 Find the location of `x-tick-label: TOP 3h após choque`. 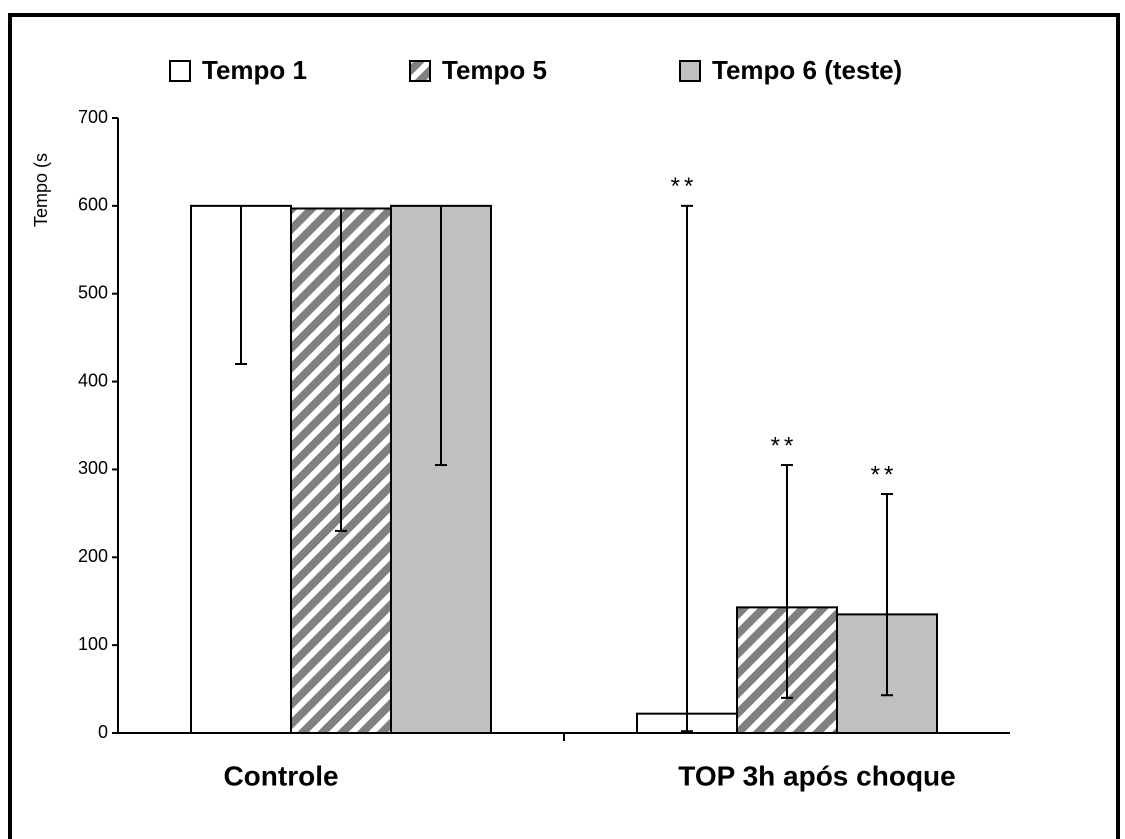

x-tick-label: TOP 3h após choque is located at coordinates (816, 775).